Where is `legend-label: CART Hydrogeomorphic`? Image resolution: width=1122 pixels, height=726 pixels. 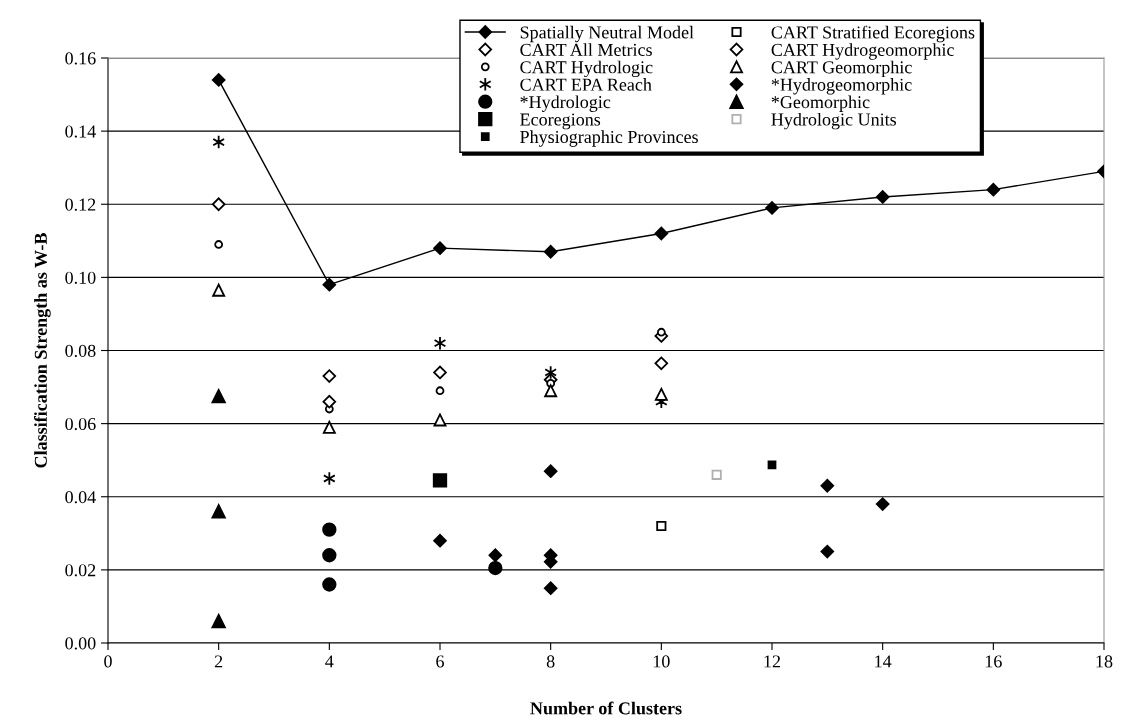 legend-label: CART Hydrogeomorphic is located at coordinates (862, 51).